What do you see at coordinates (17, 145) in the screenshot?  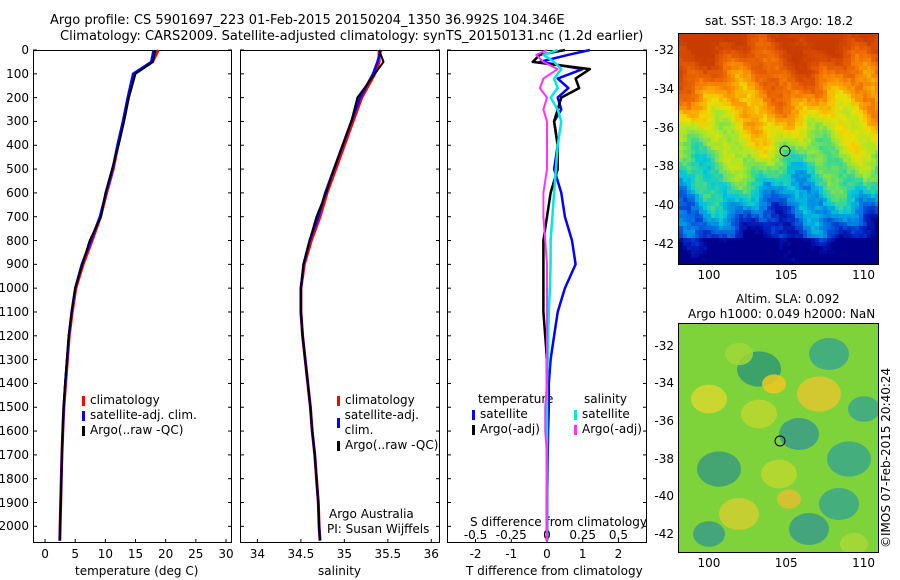 I see `depth-tick-label: 400` at bounding box center [17, 145].